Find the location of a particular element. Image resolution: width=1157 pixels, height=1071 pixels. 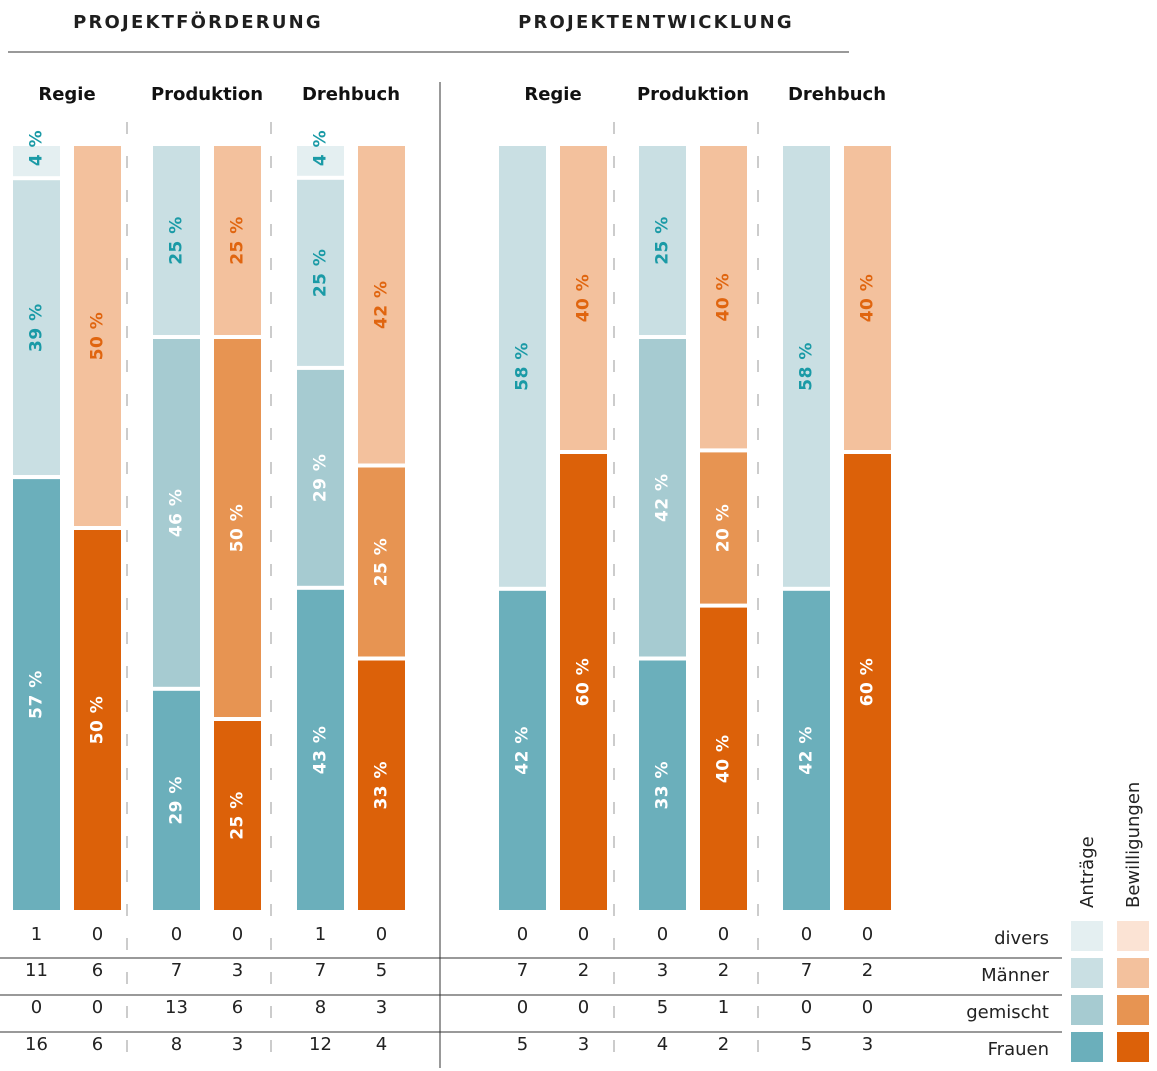

segment-value-label: 29 % is located at coordinates (177, 800).